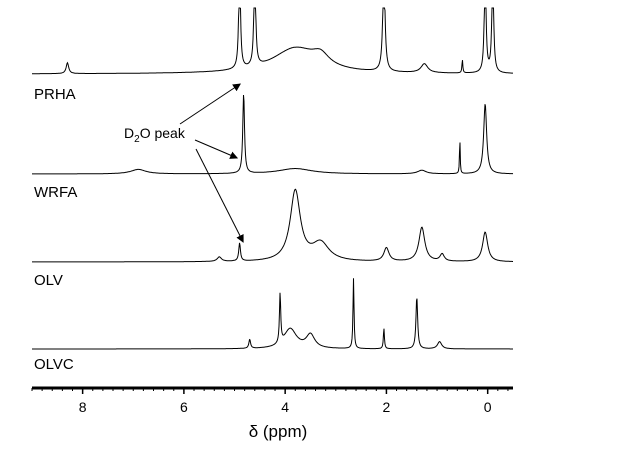  I want to click on series-label-olvc: OLVC, so click(54, 364).